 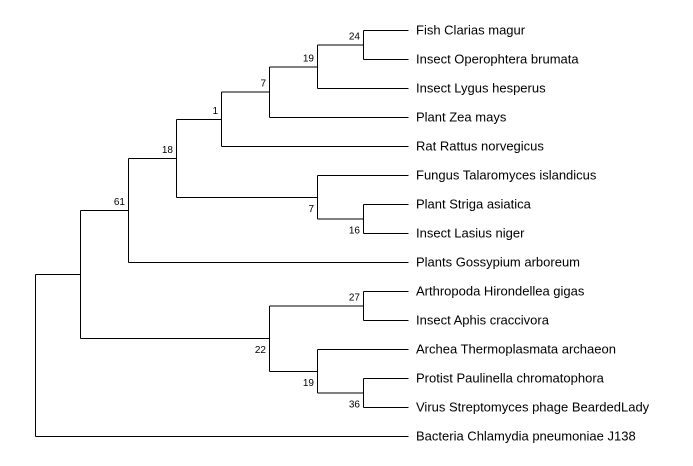 I want to click on leaf-label-L10: Arthropoda Hirondellea gigas, so click(x=500, y=290).